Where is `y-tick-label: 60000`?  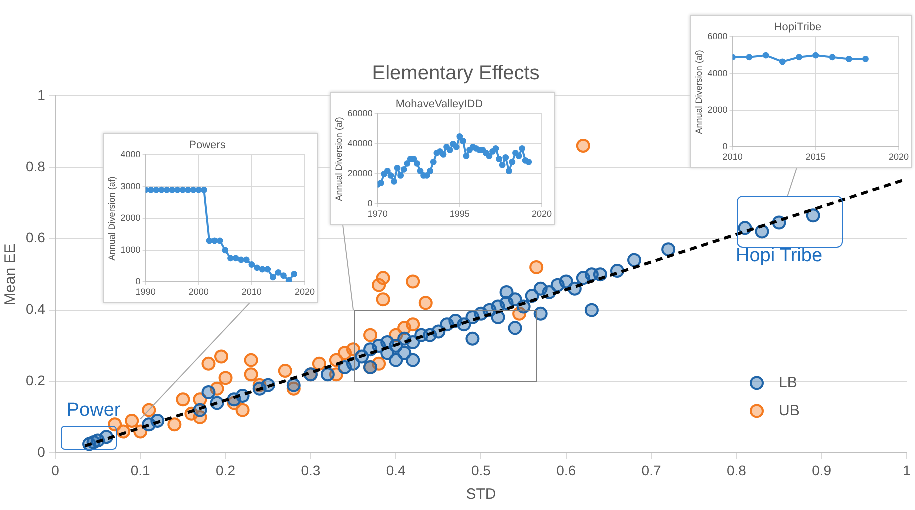 y-tick-label: 60000 is located at coordinates (360, 113).